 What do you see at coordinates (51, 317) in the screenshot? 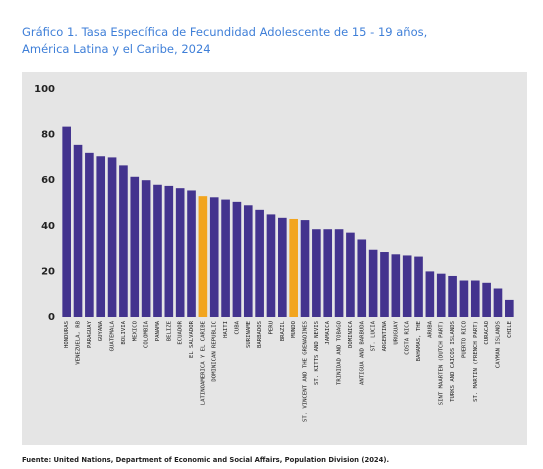
I see `y-tick-label: 0` at bounding box center [51, 317].